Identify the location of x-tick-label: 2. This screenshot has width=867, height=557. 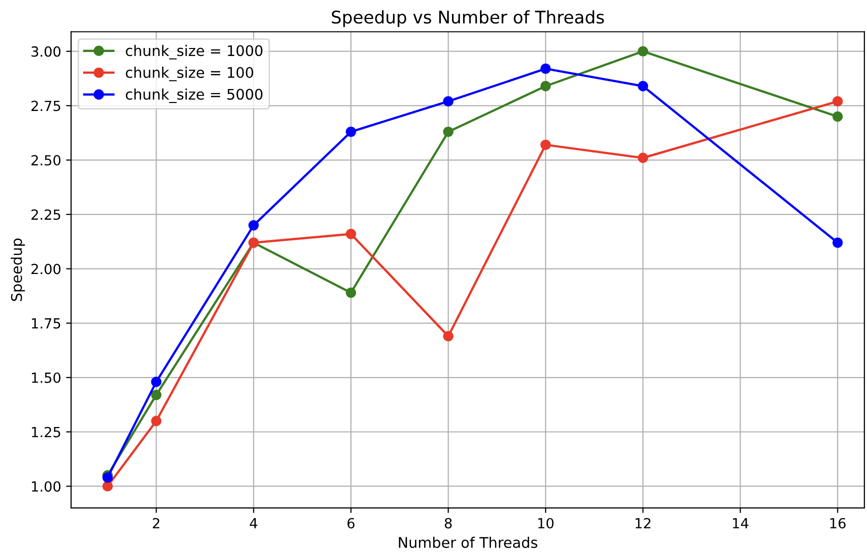
(156, 523).